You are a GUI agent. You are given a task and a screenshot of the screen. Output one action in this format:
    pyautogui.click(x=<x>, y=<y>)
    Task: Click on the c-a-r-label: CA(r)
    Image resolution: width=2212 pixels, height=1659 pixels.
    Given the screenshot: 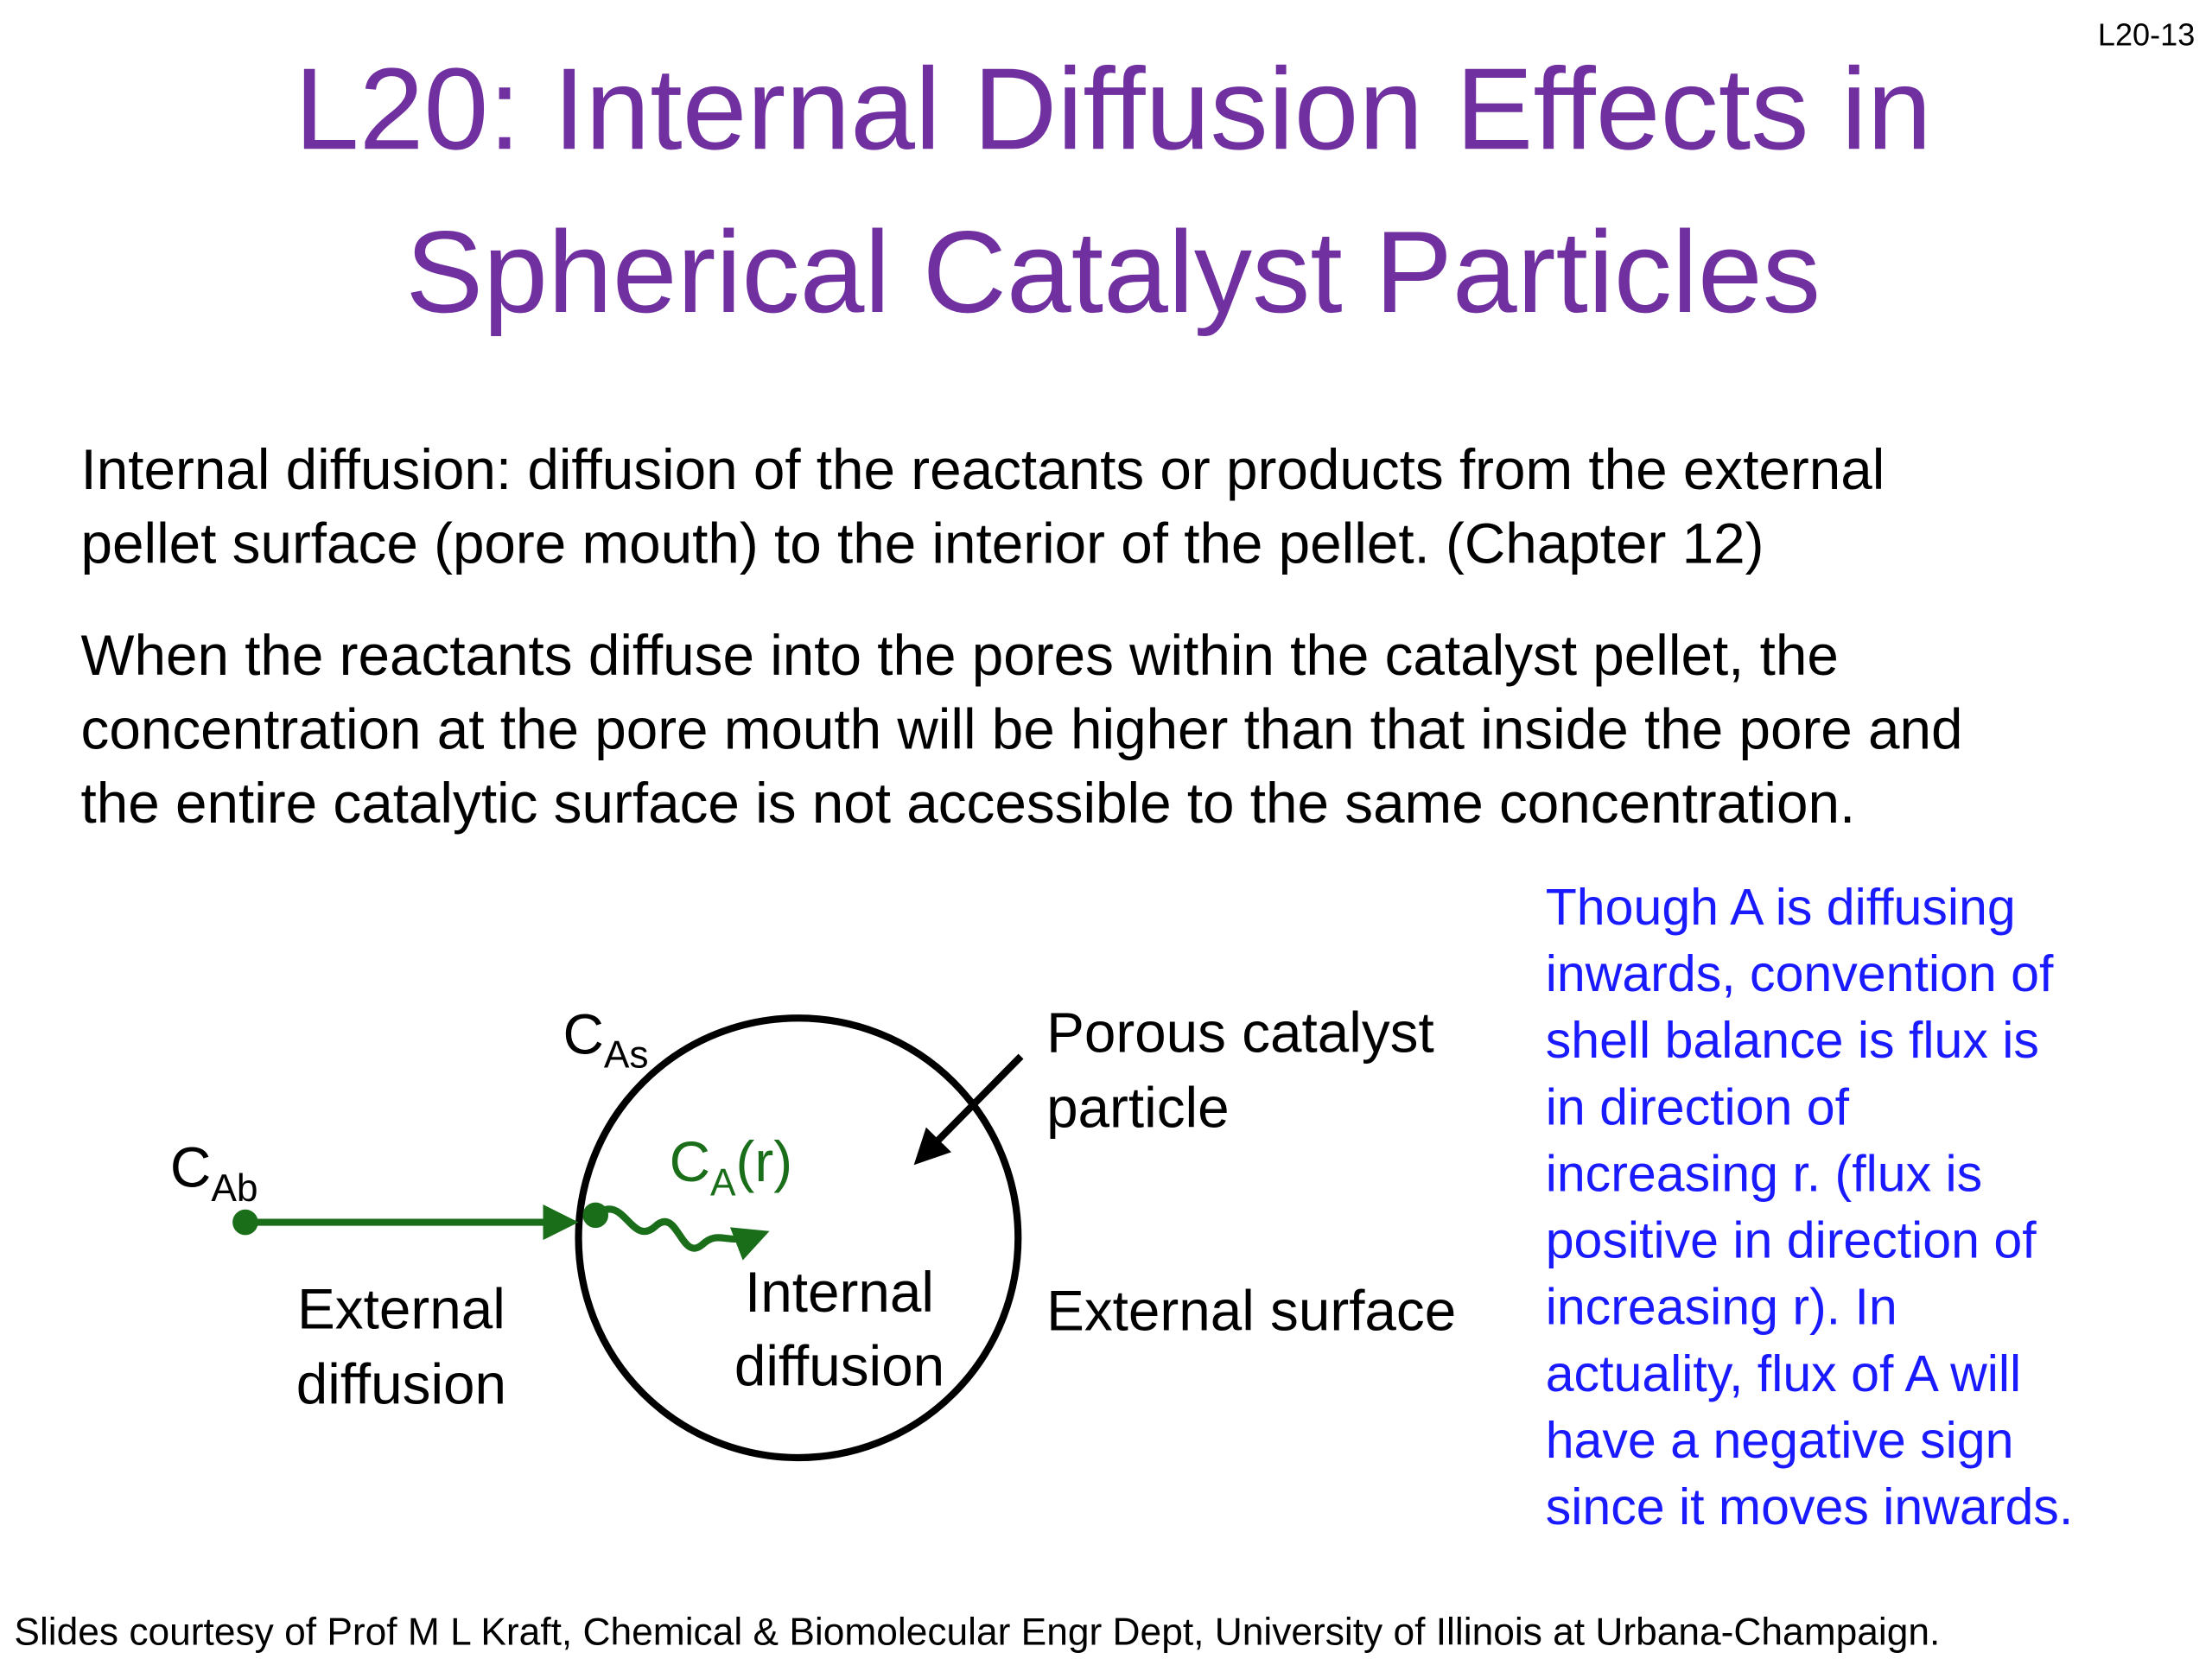 What is the action you would take?
    pyautogui.click(x=731, y=1167)
    